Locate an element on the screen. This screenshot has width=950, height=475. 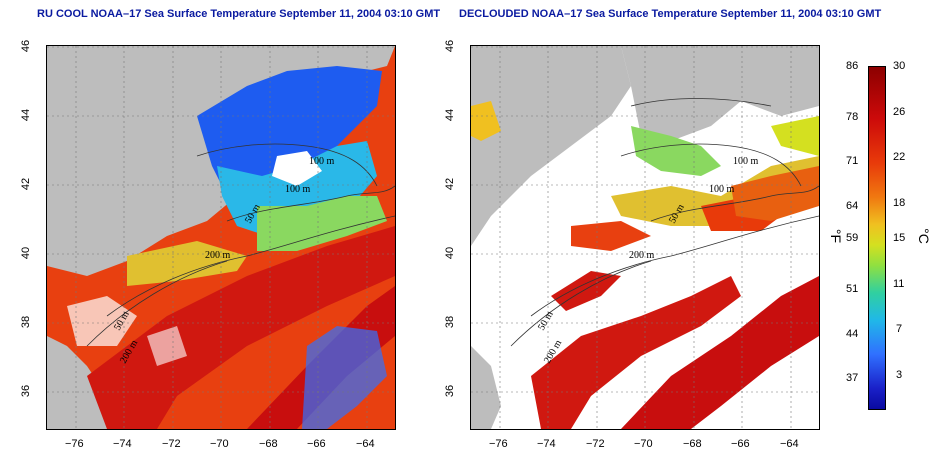
left-contour-label: 200 m is located at coordinates (218, 255).